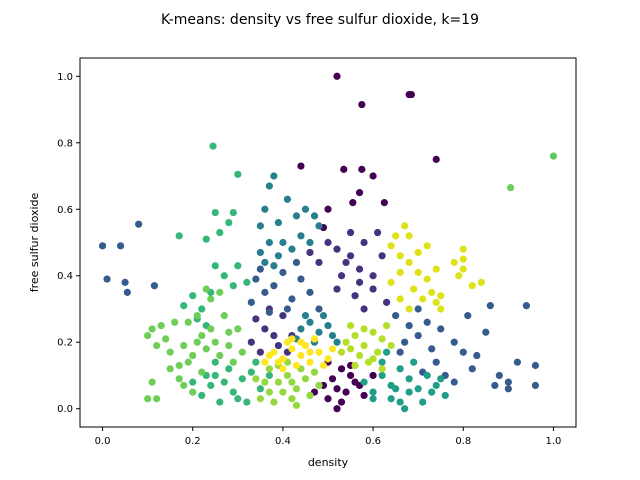 This screenshot has width=640, height=480. Describe the element at coordinates (373, 441) in the screenshot. I see `x-tick-label: 0.6` at that location.